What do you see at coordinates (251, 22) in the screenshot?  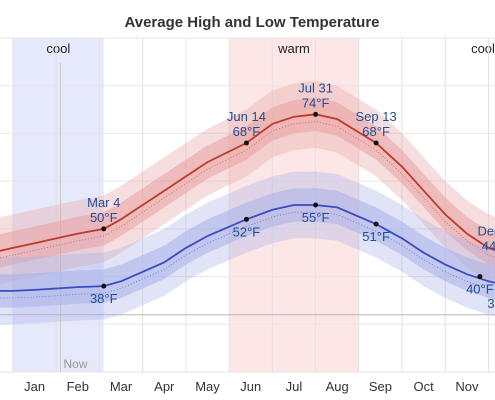 I see `chart-title: Average High and Low Temperature` at bounding box center [251, 22].